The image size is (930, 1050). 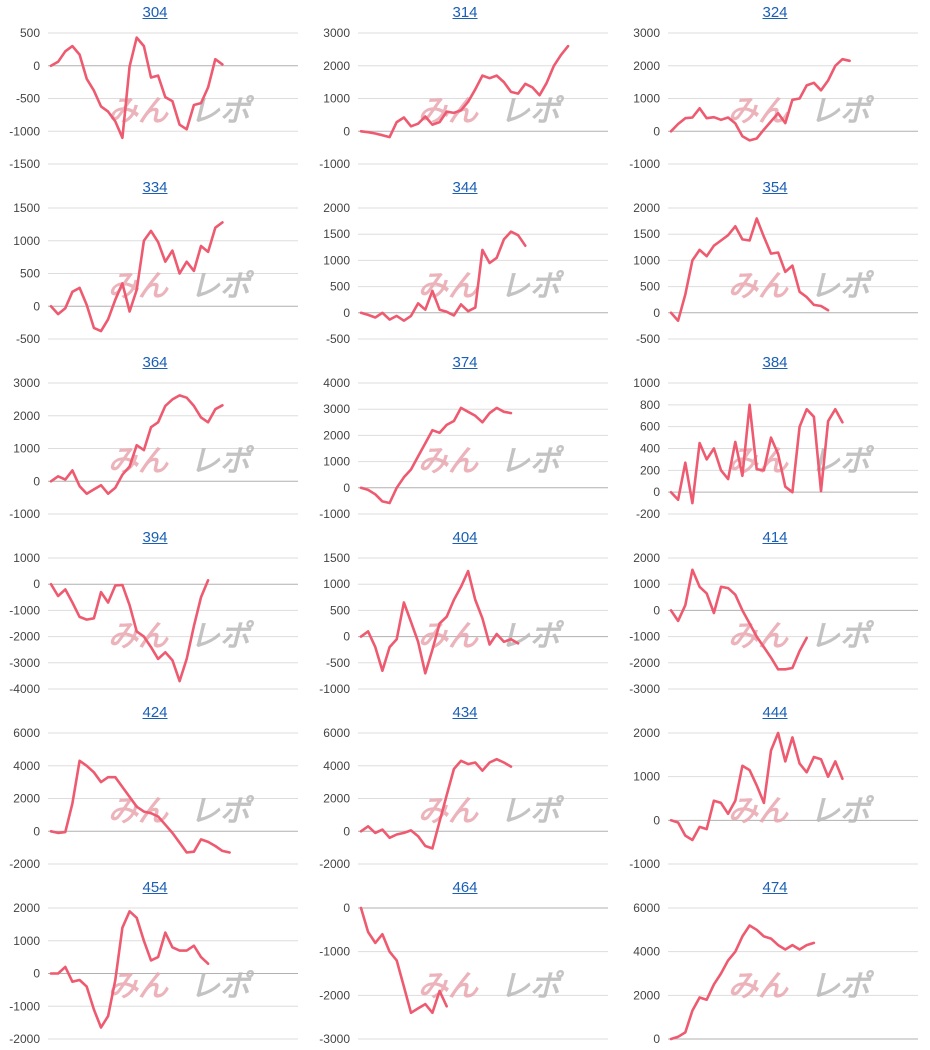 I want to click on chart-title: 344, so click(x=465, y=188).